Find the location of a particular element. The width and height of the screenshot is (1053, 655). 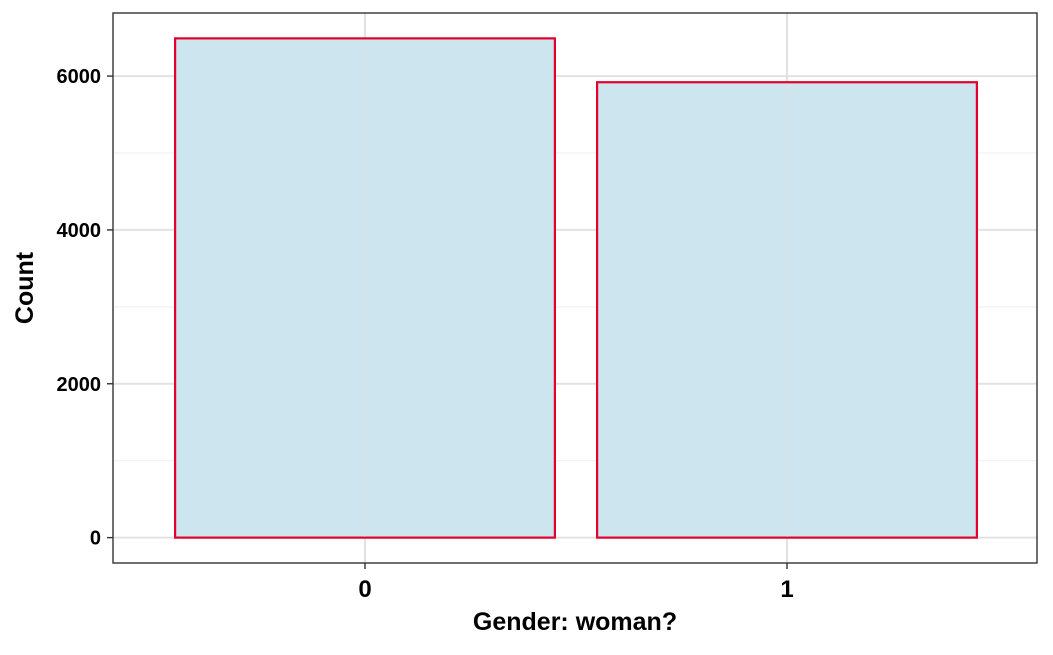

y-tick-label: 6000 is located at coordinates (79, 77).